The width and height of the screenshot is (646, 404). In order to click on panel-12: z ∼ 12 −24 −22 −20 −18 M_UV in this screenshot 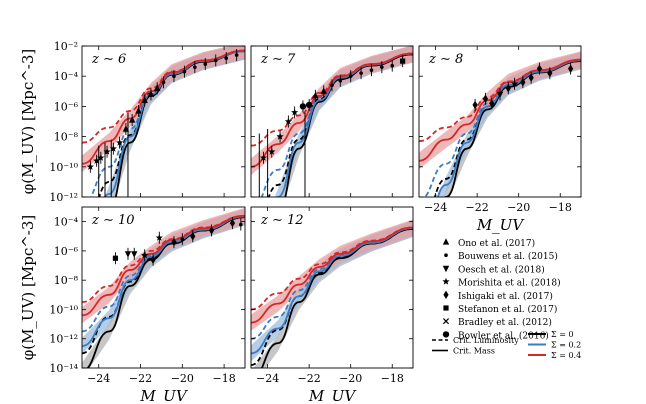, I will do `click(332, 305)`.